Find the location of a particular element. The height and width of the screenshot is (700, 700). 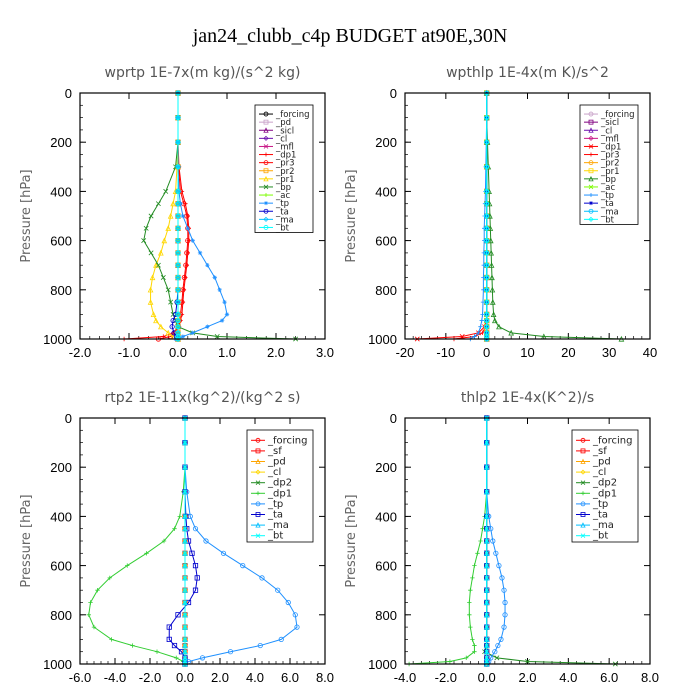

legend-label: _bt is located at coordinates (600, 536).